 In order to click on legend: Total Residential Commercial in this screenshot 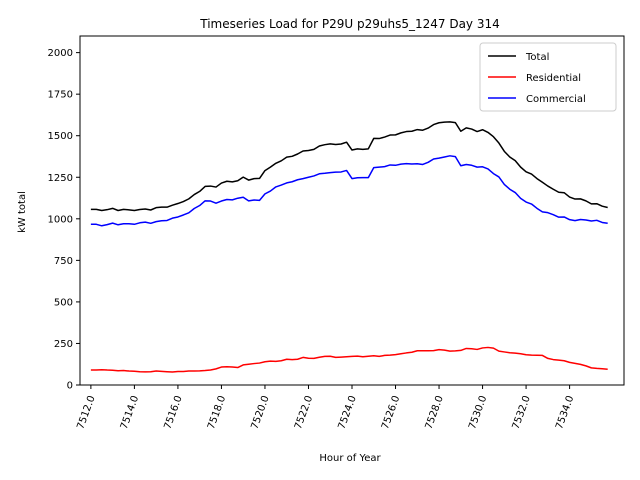, I will do `click(548, 77)`.